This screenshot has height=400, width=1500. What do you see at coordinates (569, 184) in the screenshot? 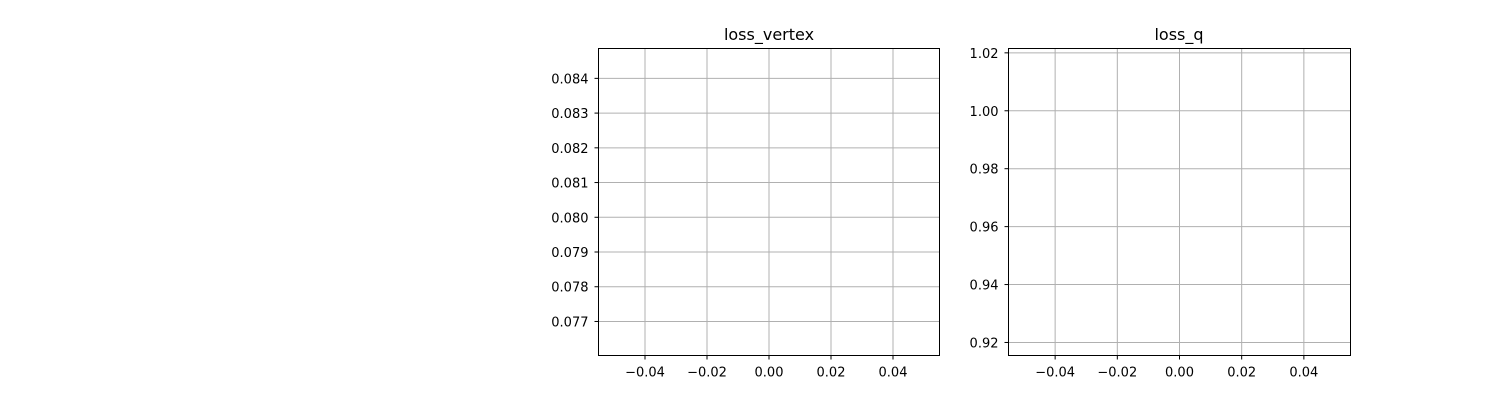
I see `y-tick-label: 0.081` at bounding box center [569, 184].